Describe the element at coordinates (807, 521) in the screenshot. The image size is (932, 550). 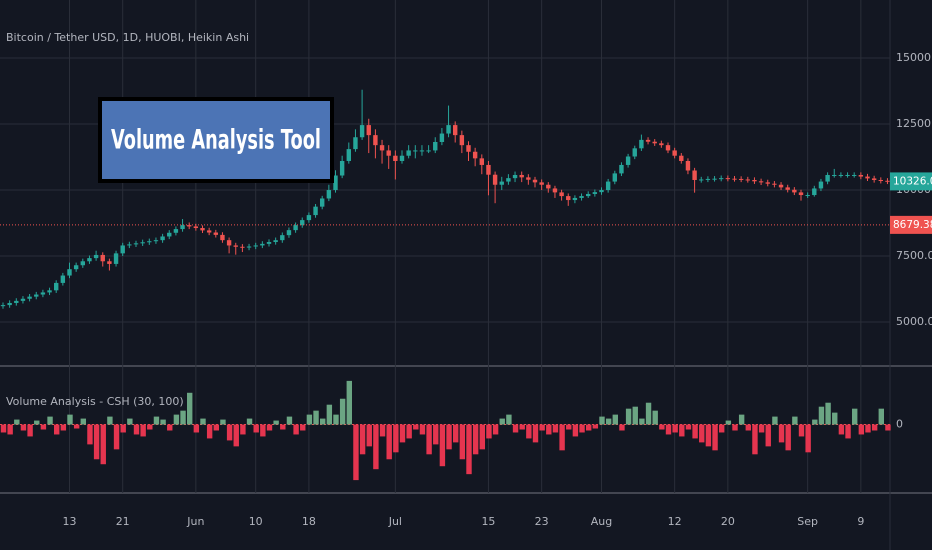
I see `x-tick-label: Sep` at that location.